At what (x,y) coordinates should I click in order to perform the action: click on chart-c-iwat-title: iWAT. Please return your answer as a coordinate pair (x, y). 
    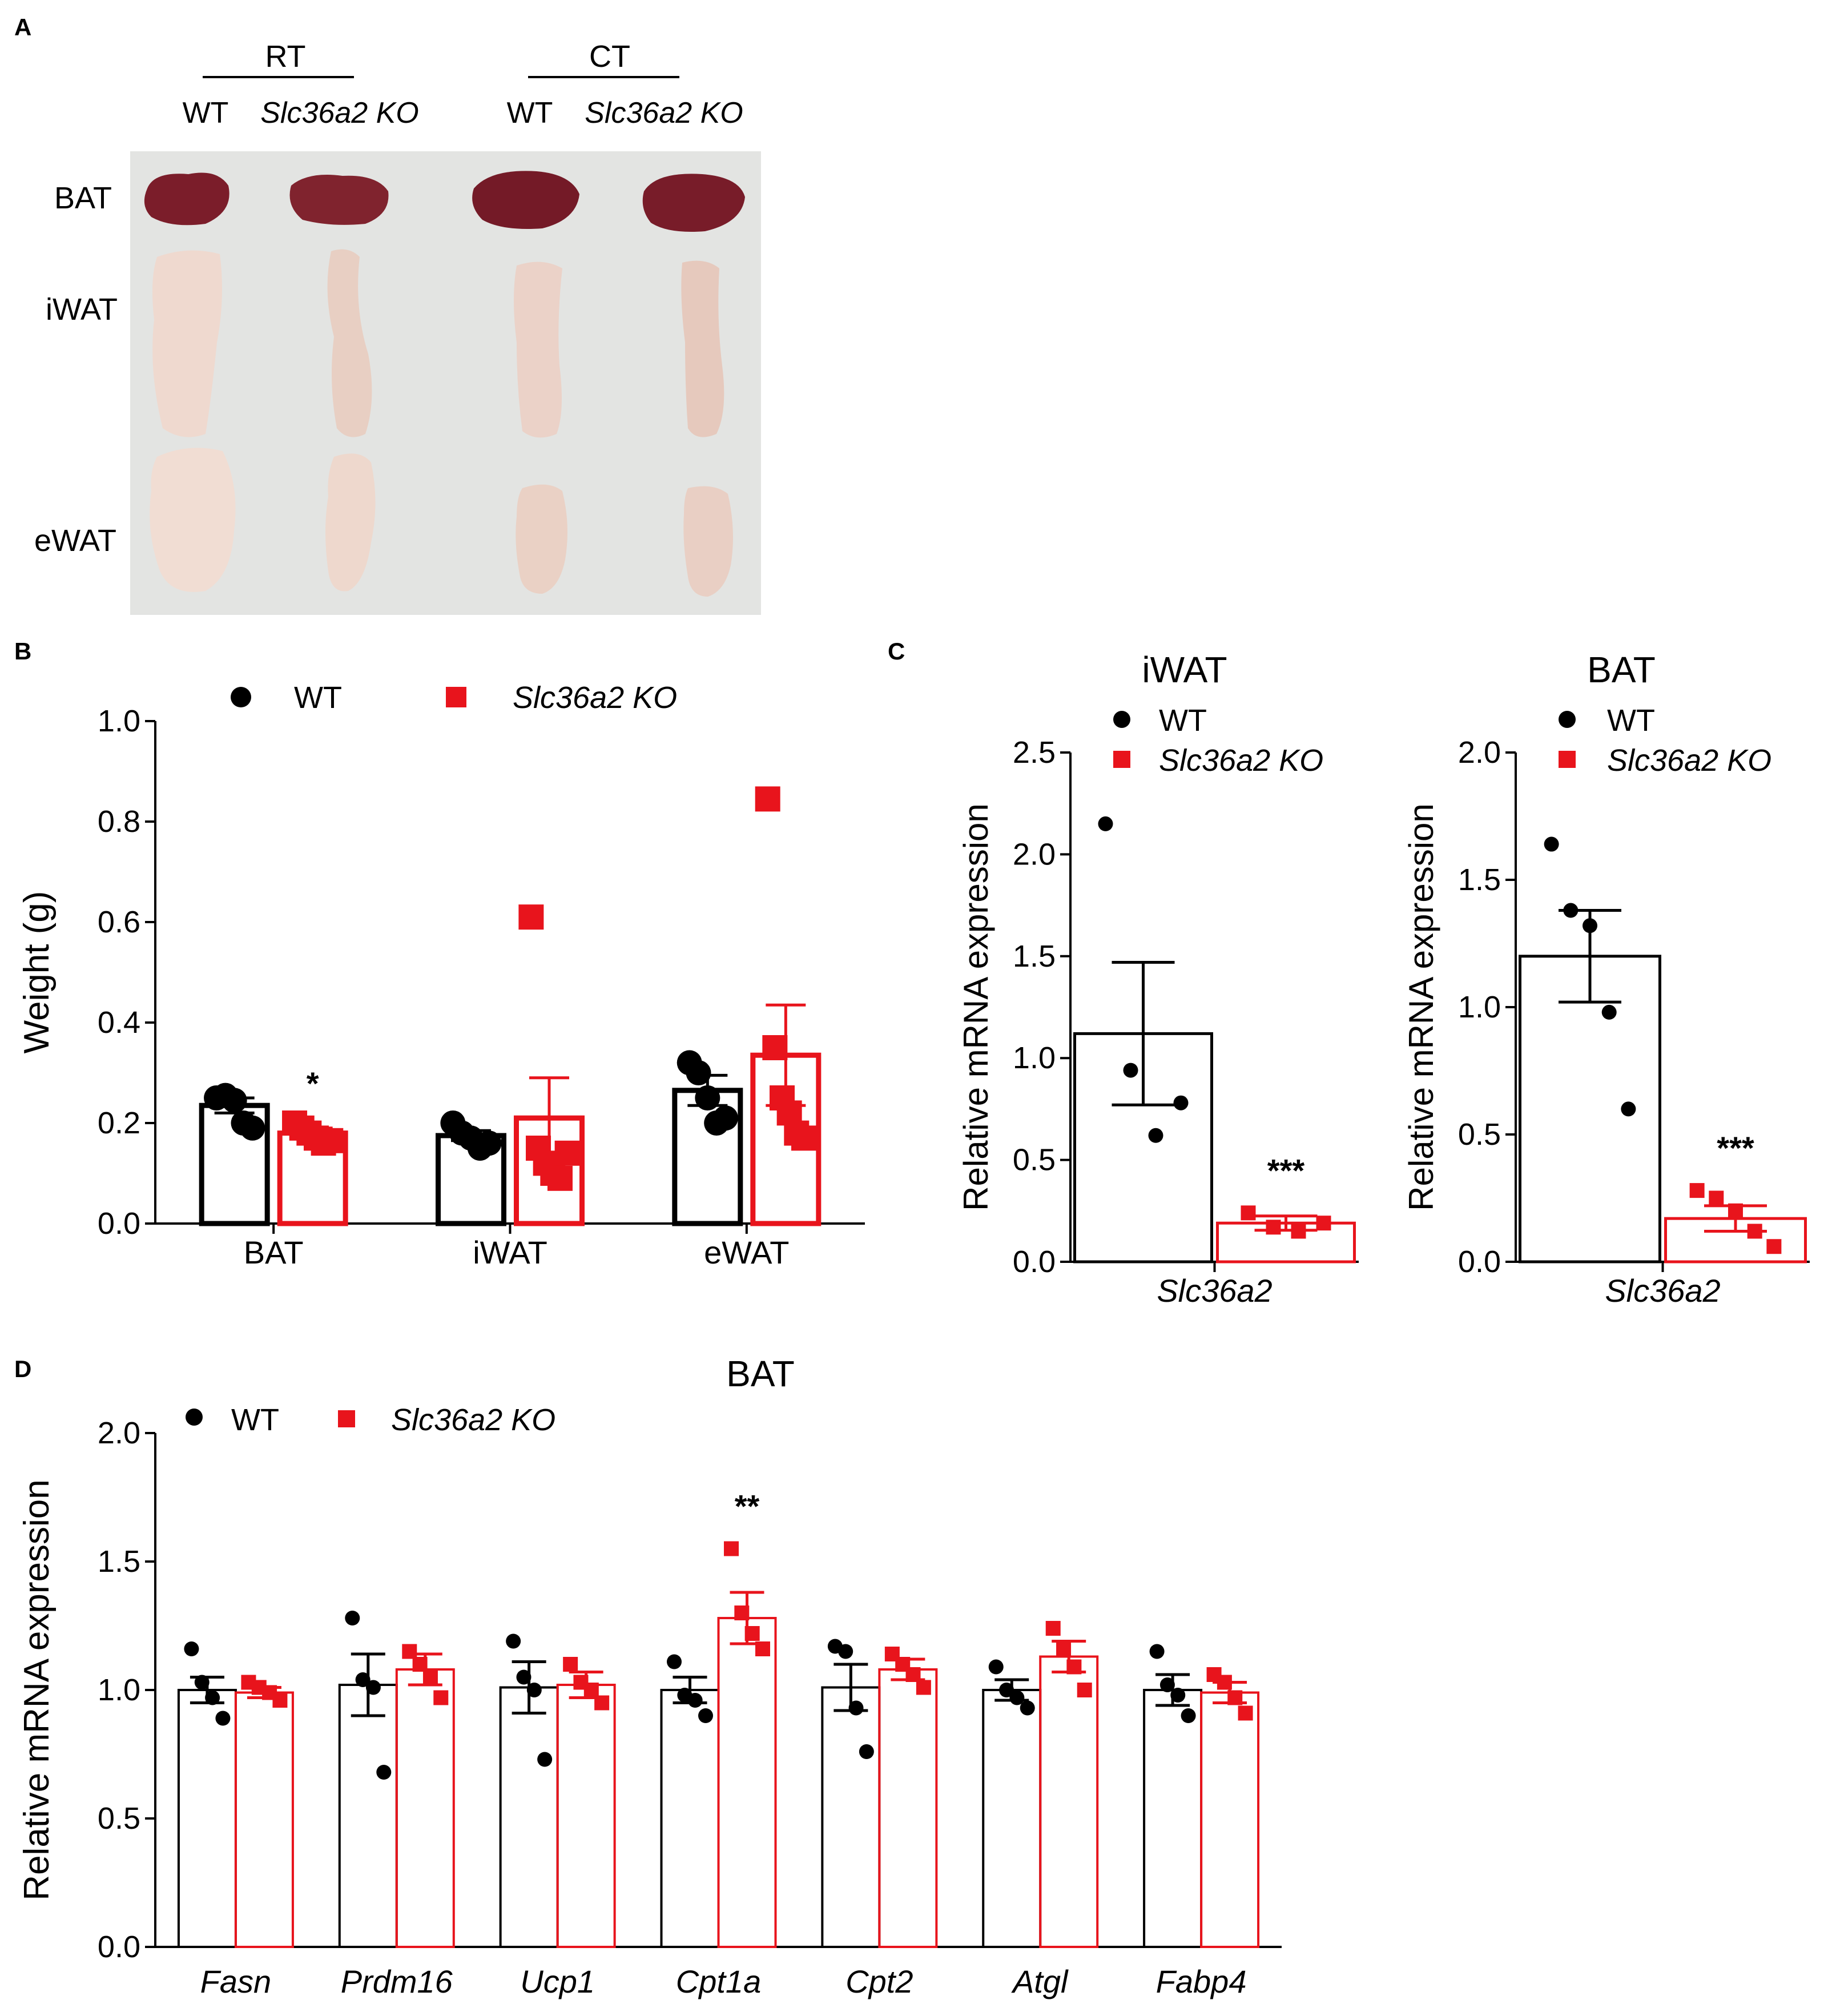
    Looking at the image, I should click on (1184, 669).